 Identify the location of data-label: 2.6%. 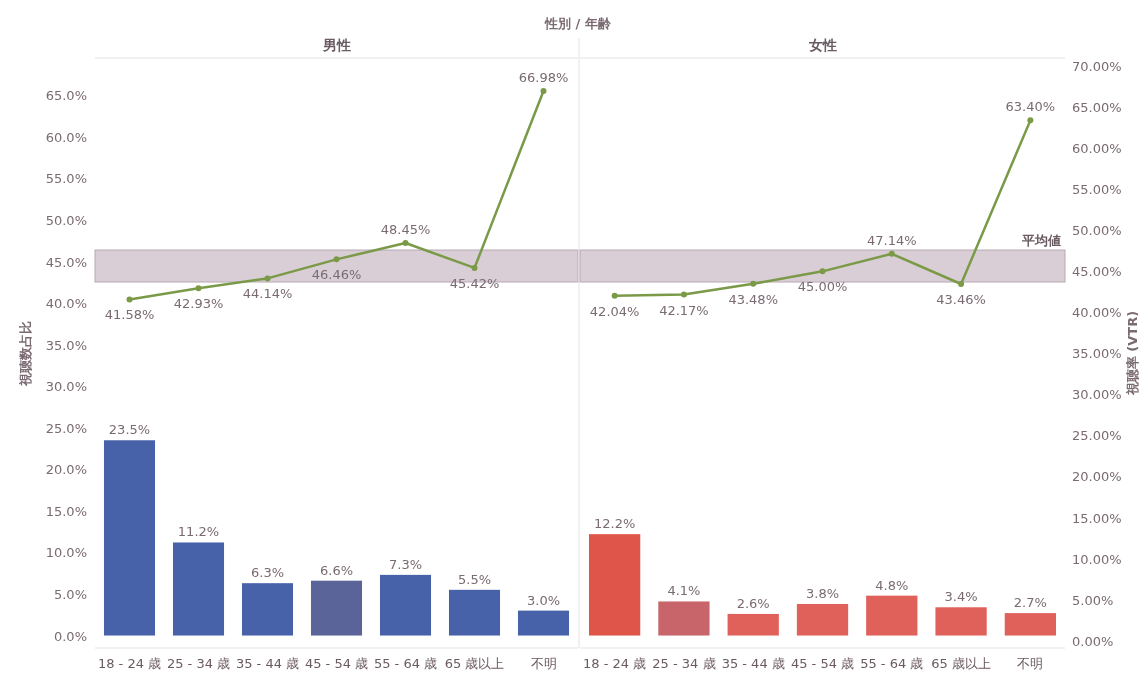
(753, 603).